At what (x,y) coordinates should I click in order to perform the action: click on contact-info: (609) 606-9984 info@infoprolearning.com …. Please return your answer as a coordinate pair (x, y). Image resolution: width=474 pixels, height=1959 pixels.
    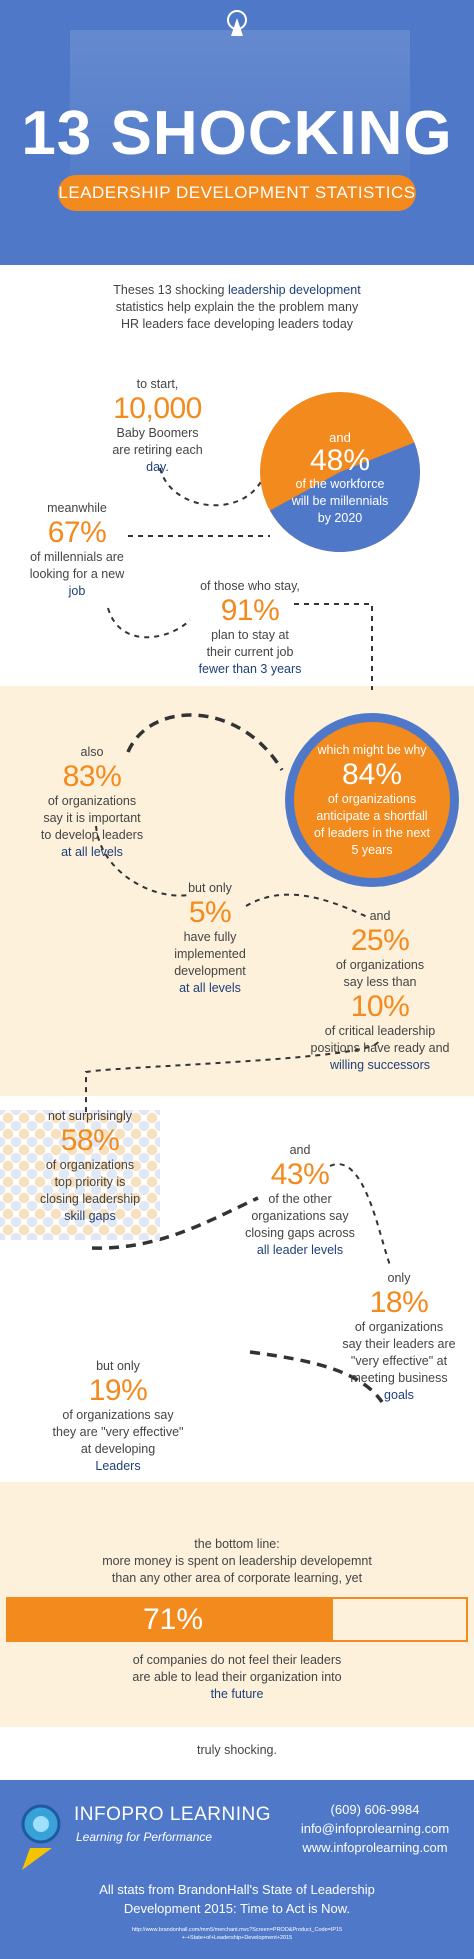
    Looking at the image, I should click on (375, 1828).